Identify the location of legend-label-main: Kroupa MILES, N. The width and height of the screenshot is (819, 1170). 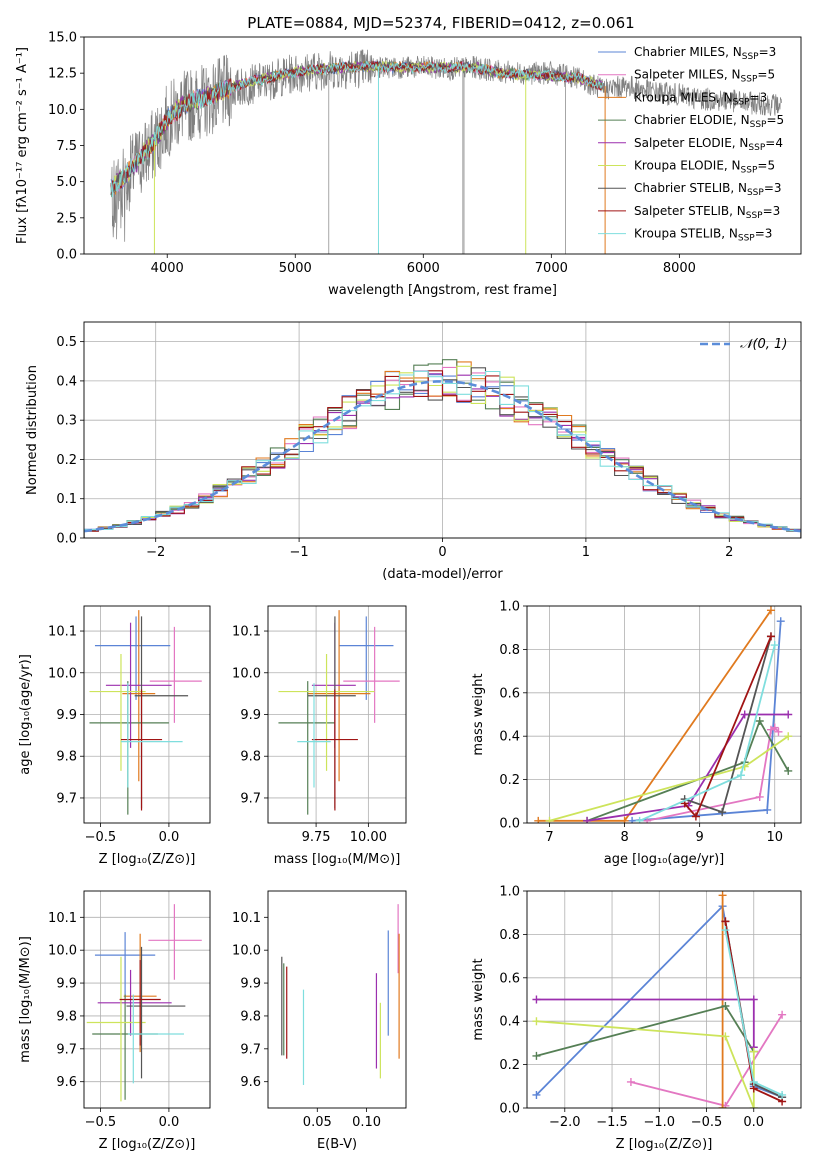
(683, 97).